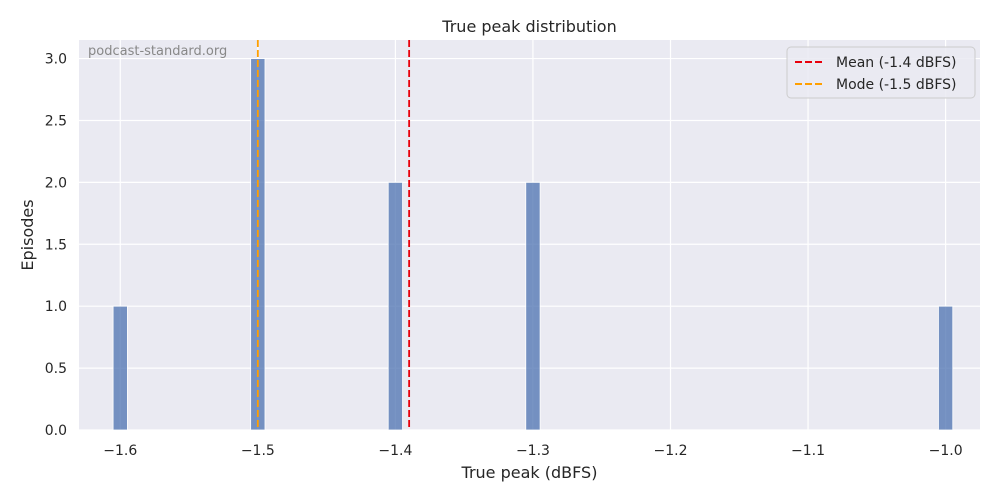 This screenshot has height=500, width=1000. Describe the element at coordinates (56, 121) in the screenshot. I see `y-tick-label: 2.5` at that location.